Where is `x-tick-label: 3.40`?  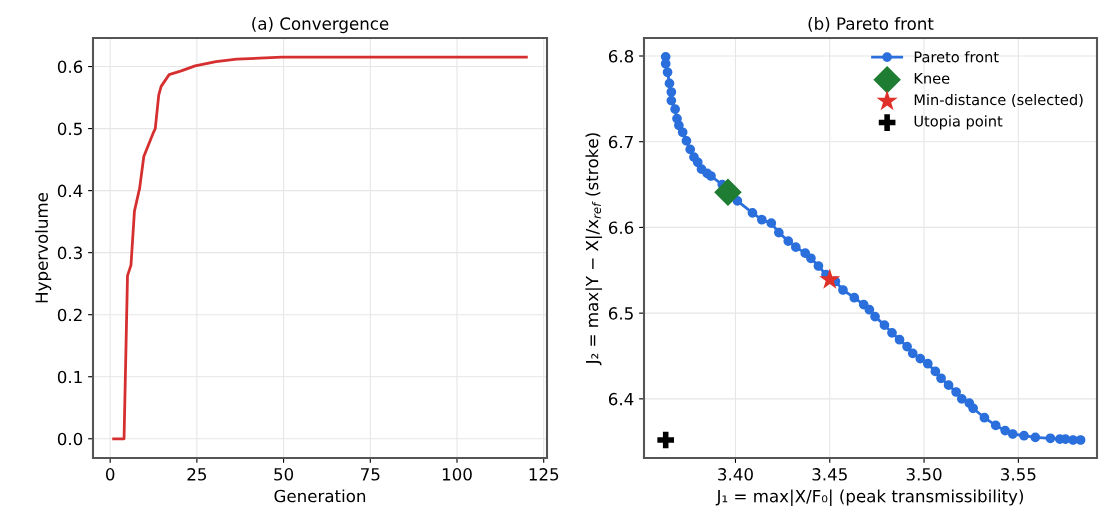
x-tick-label: 3.40 is located at coordinates (735, 474).